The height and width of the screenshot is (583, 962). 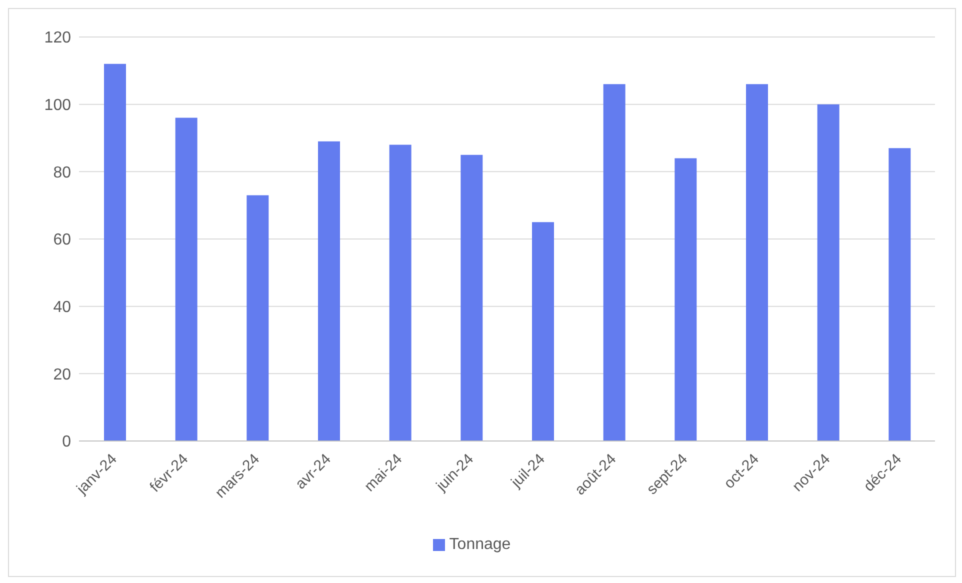 I want to click on y-tick-label: 20, so click(x=62, y=375).